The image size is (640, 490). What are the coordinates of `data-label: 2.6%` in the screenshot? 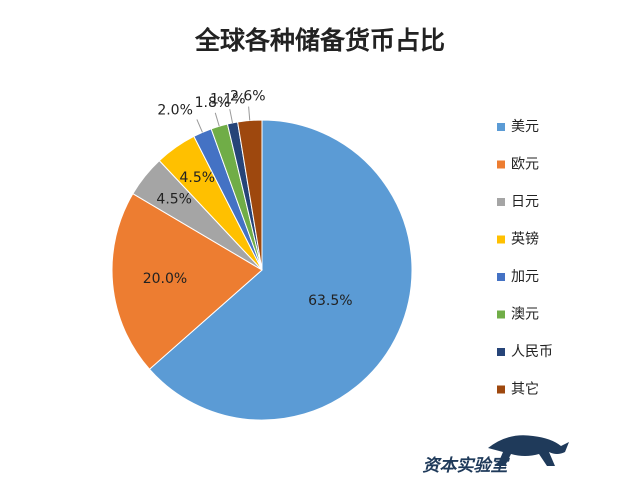 It's located at (248, 97).